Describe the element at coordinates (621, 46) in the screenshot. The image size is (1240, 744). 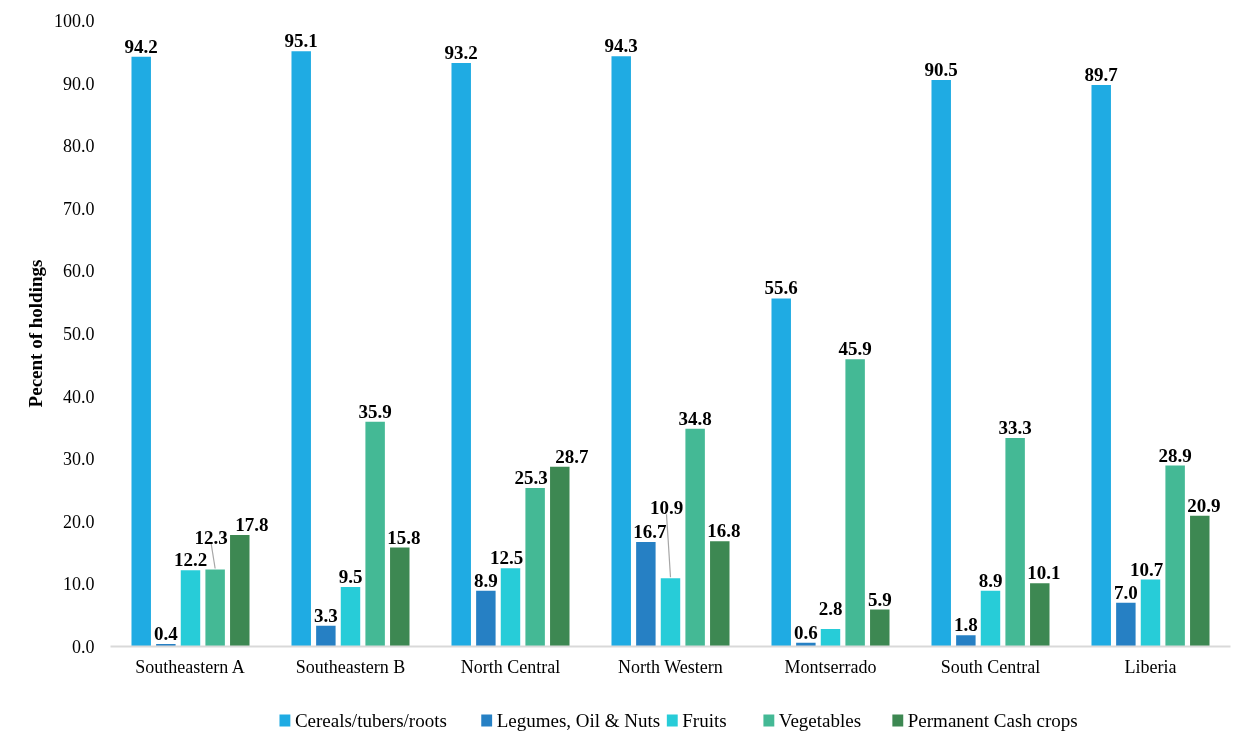
I see `data-label: 94.3` at that location.